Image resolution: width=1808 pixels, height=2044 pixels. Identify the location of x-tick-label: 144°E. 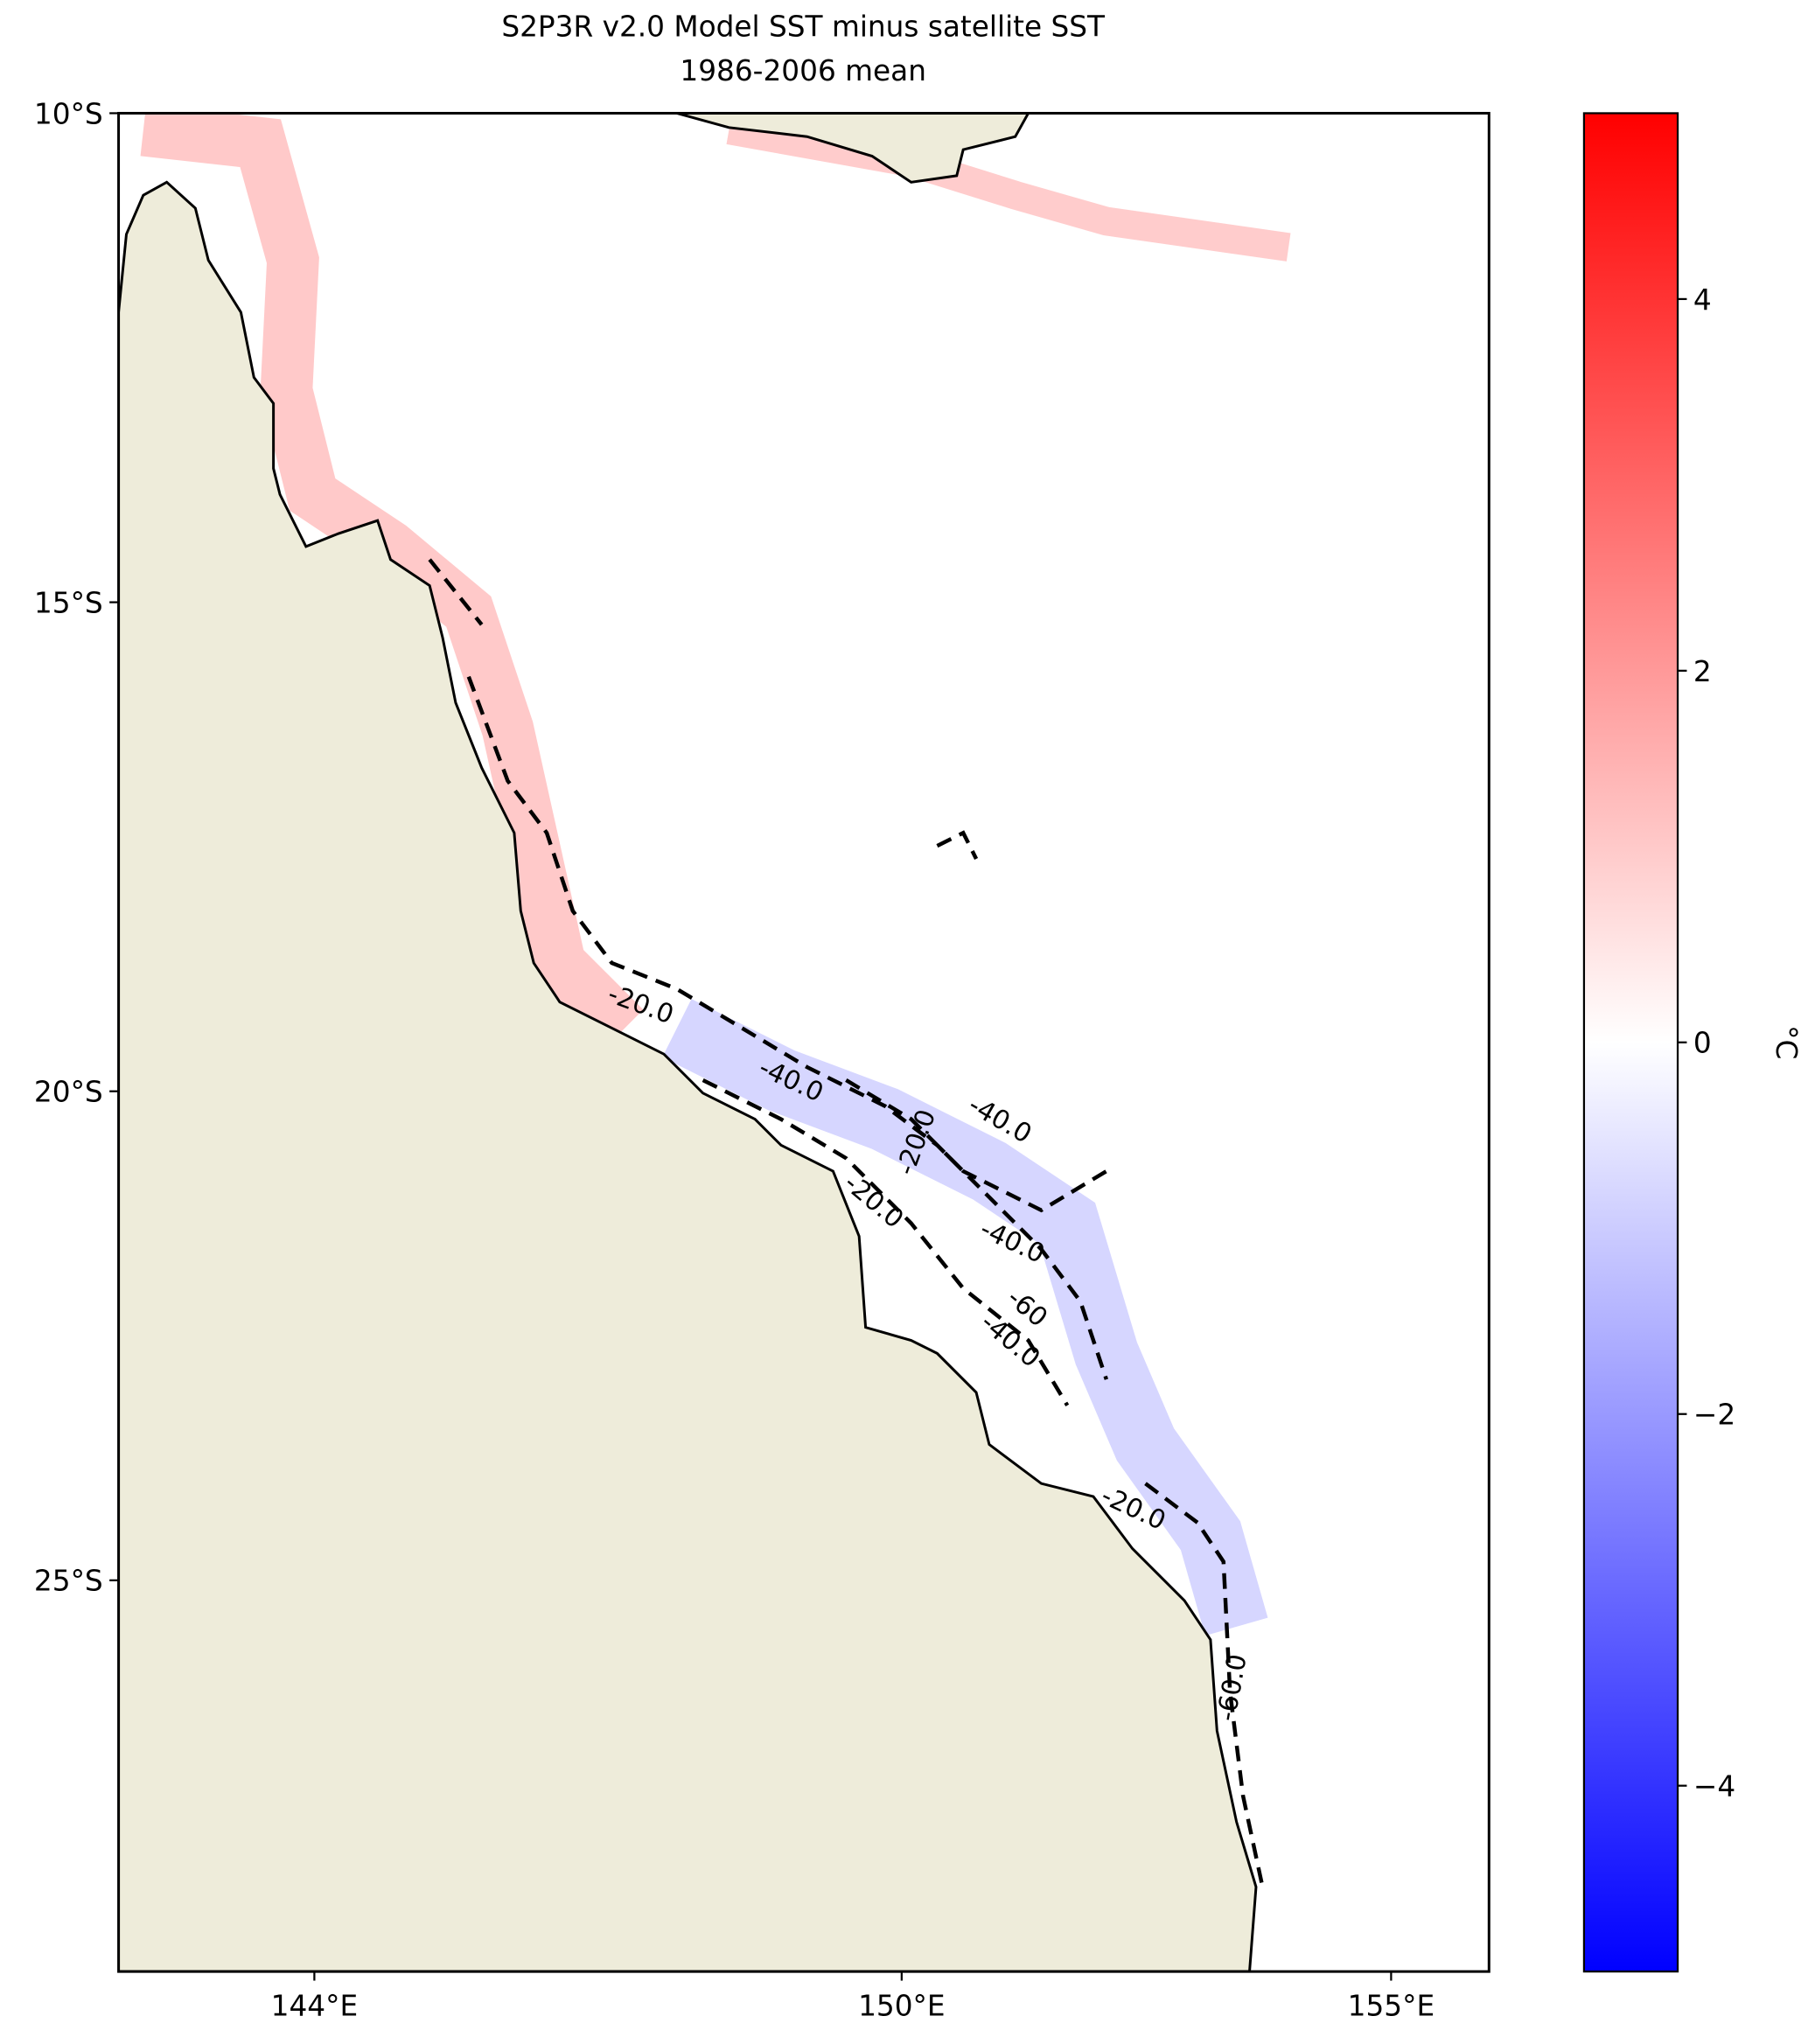
(314, 2006).